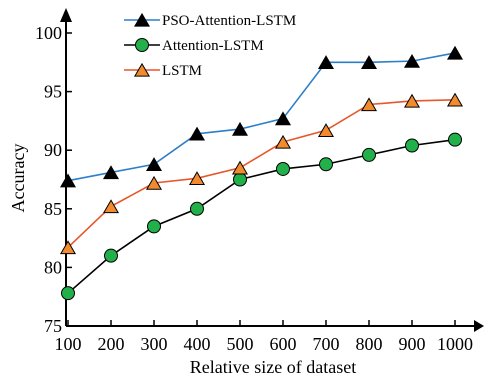  I want to click on x-tick-label: 900, so click(412, 344).